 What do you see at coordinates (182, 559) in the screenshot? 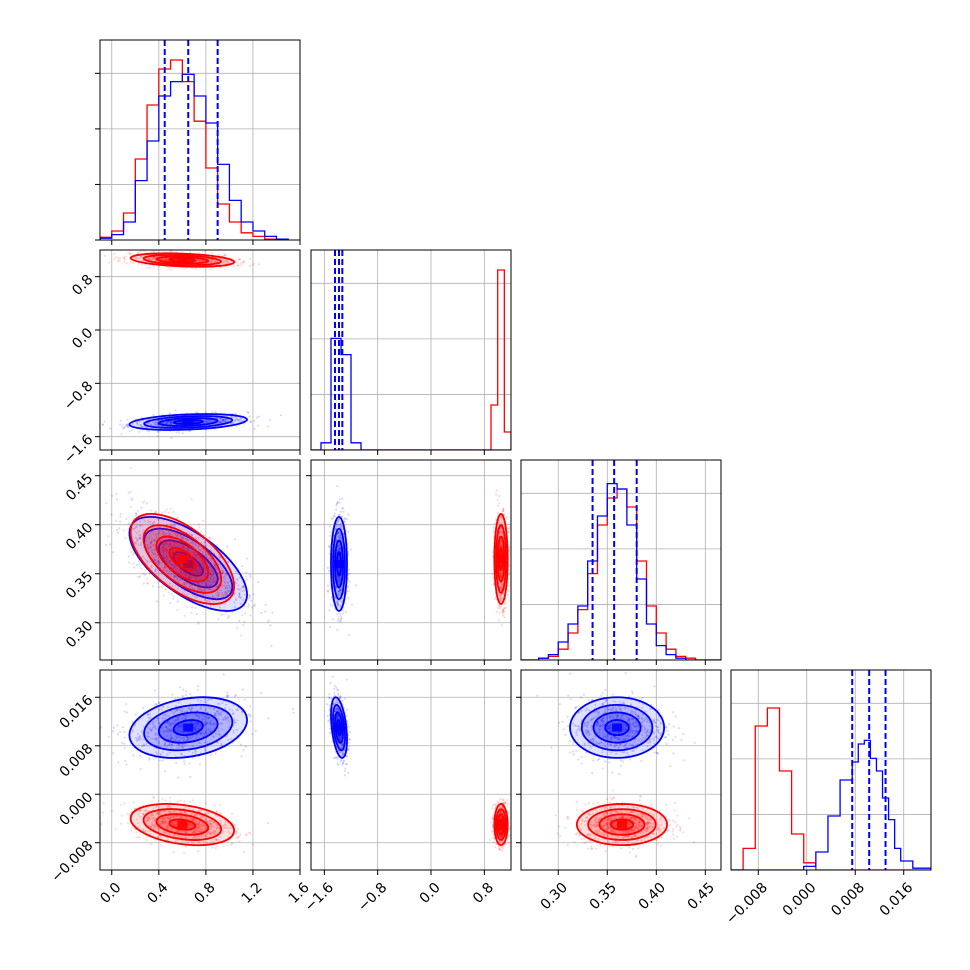
I see `contour-line` at bounding box center [182, 559].